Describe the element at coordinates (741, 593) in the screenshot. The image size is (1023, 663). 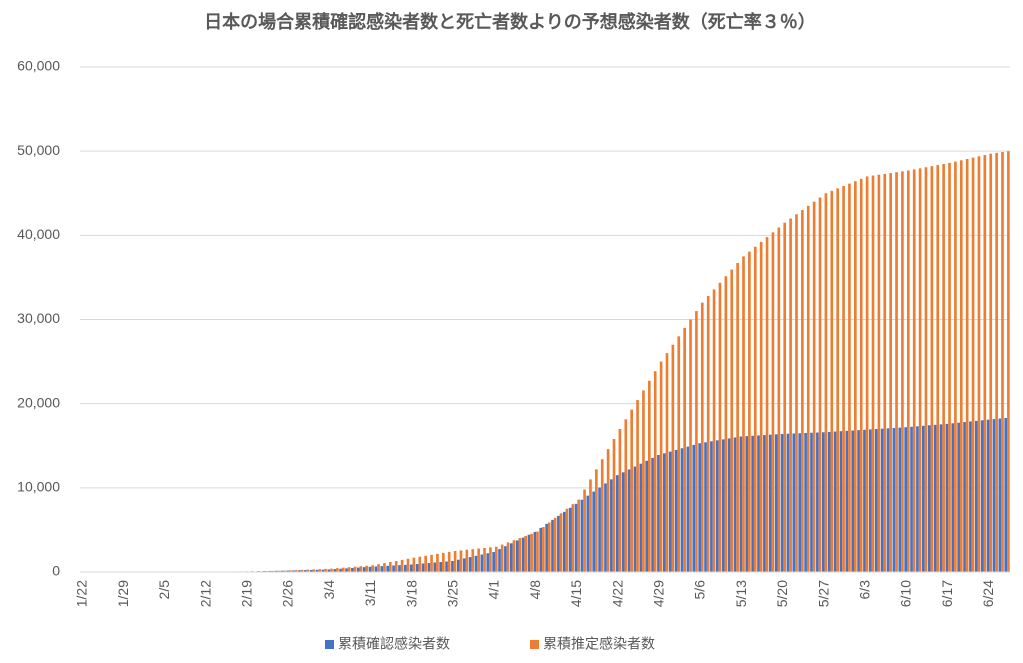
I see `x-tick-label: 5/13` at that location.